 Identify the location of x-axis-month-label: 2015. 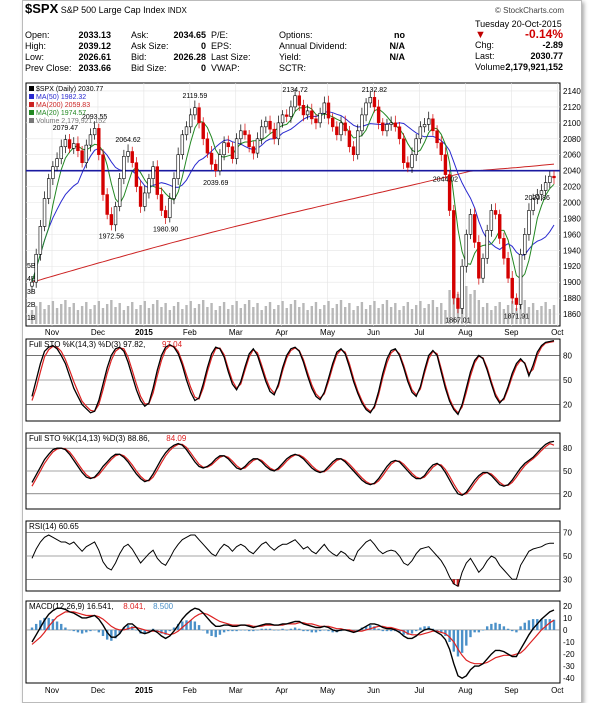
(144, 332).